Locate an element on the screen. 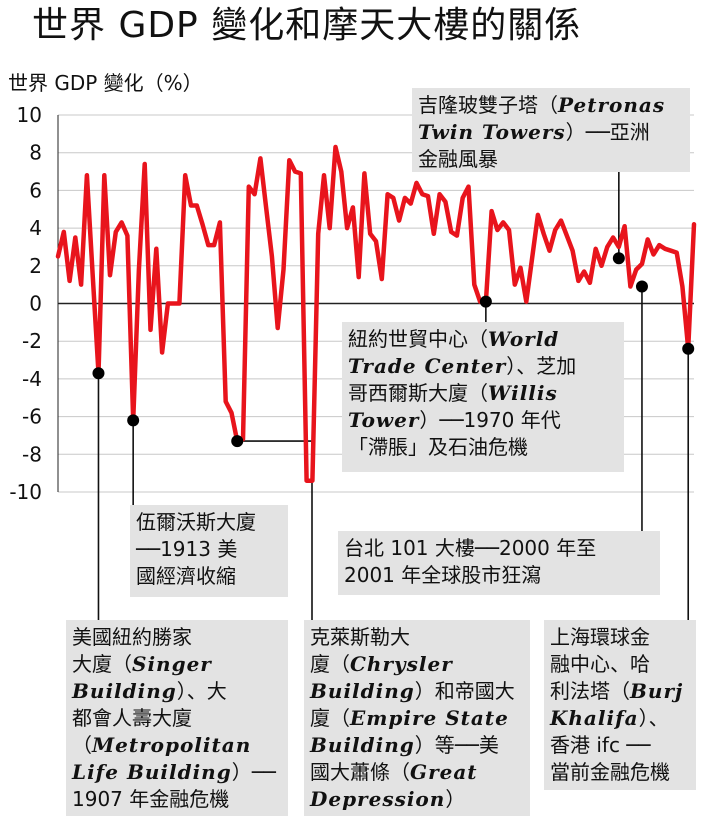 This screenshot has height=819, width=708. y-tick-label: -4 is located at coordinates (32, 379).